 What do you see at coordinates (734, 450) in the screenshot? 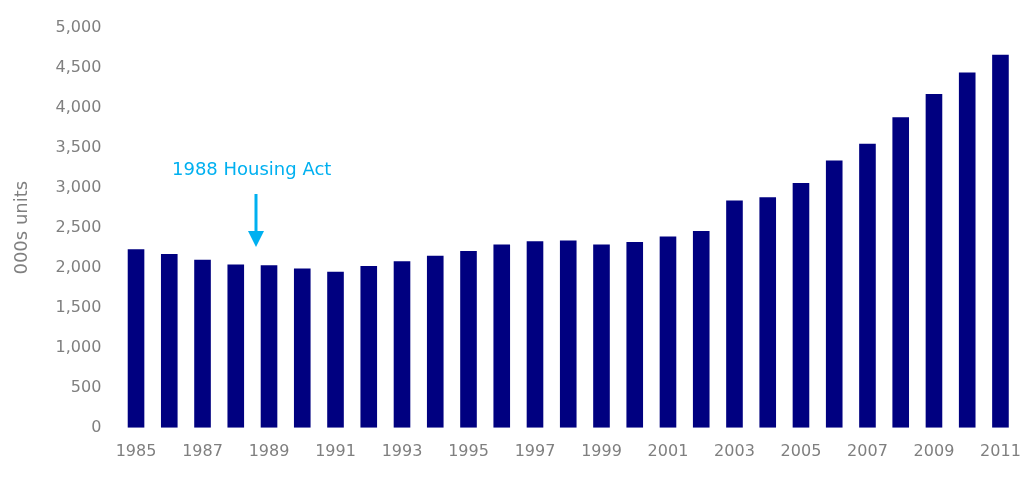
I see `x-tick-label: 2003` at bounding box center [734, 450].